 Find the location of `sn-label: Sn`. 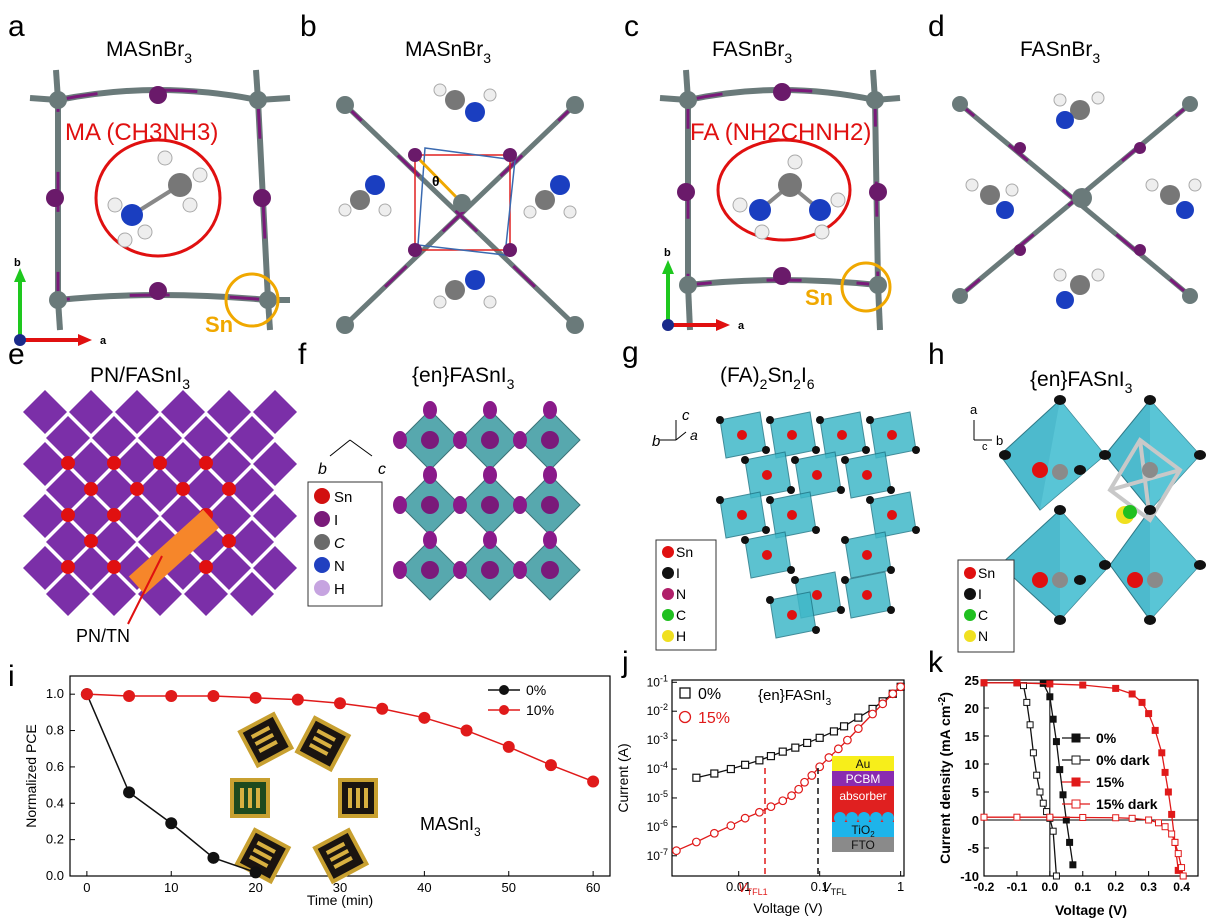

sn-label: Sn is located at coordinates (219, 324).